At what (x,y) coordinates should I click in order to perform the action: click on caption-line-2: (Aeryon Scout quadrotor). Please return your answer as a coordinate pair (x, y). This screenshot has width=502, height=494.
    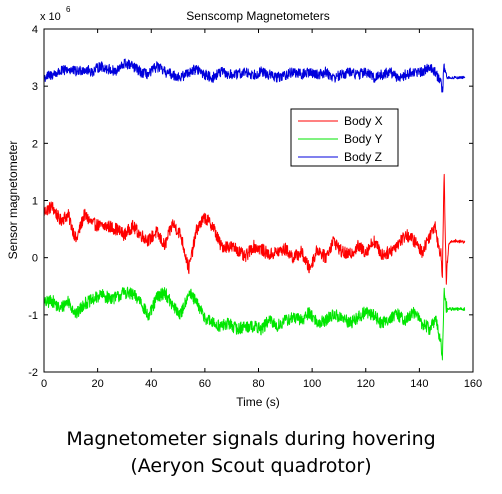
    Looking at the image, I should click on (251, 466).